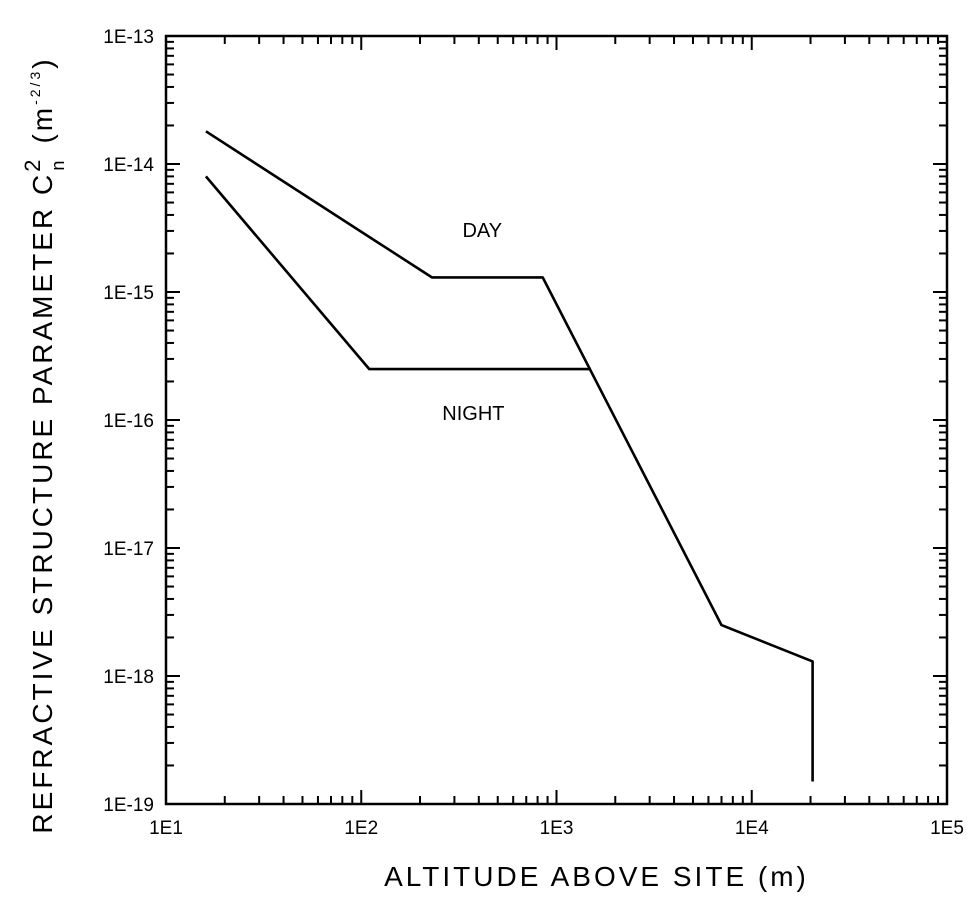 Image resolution: width=970 pixels, height=911 pixels. What do you see at coordinates (473, 414) in the screenshot?
I see `series-label-night: NIGHT` at bounding box center [473, 414].